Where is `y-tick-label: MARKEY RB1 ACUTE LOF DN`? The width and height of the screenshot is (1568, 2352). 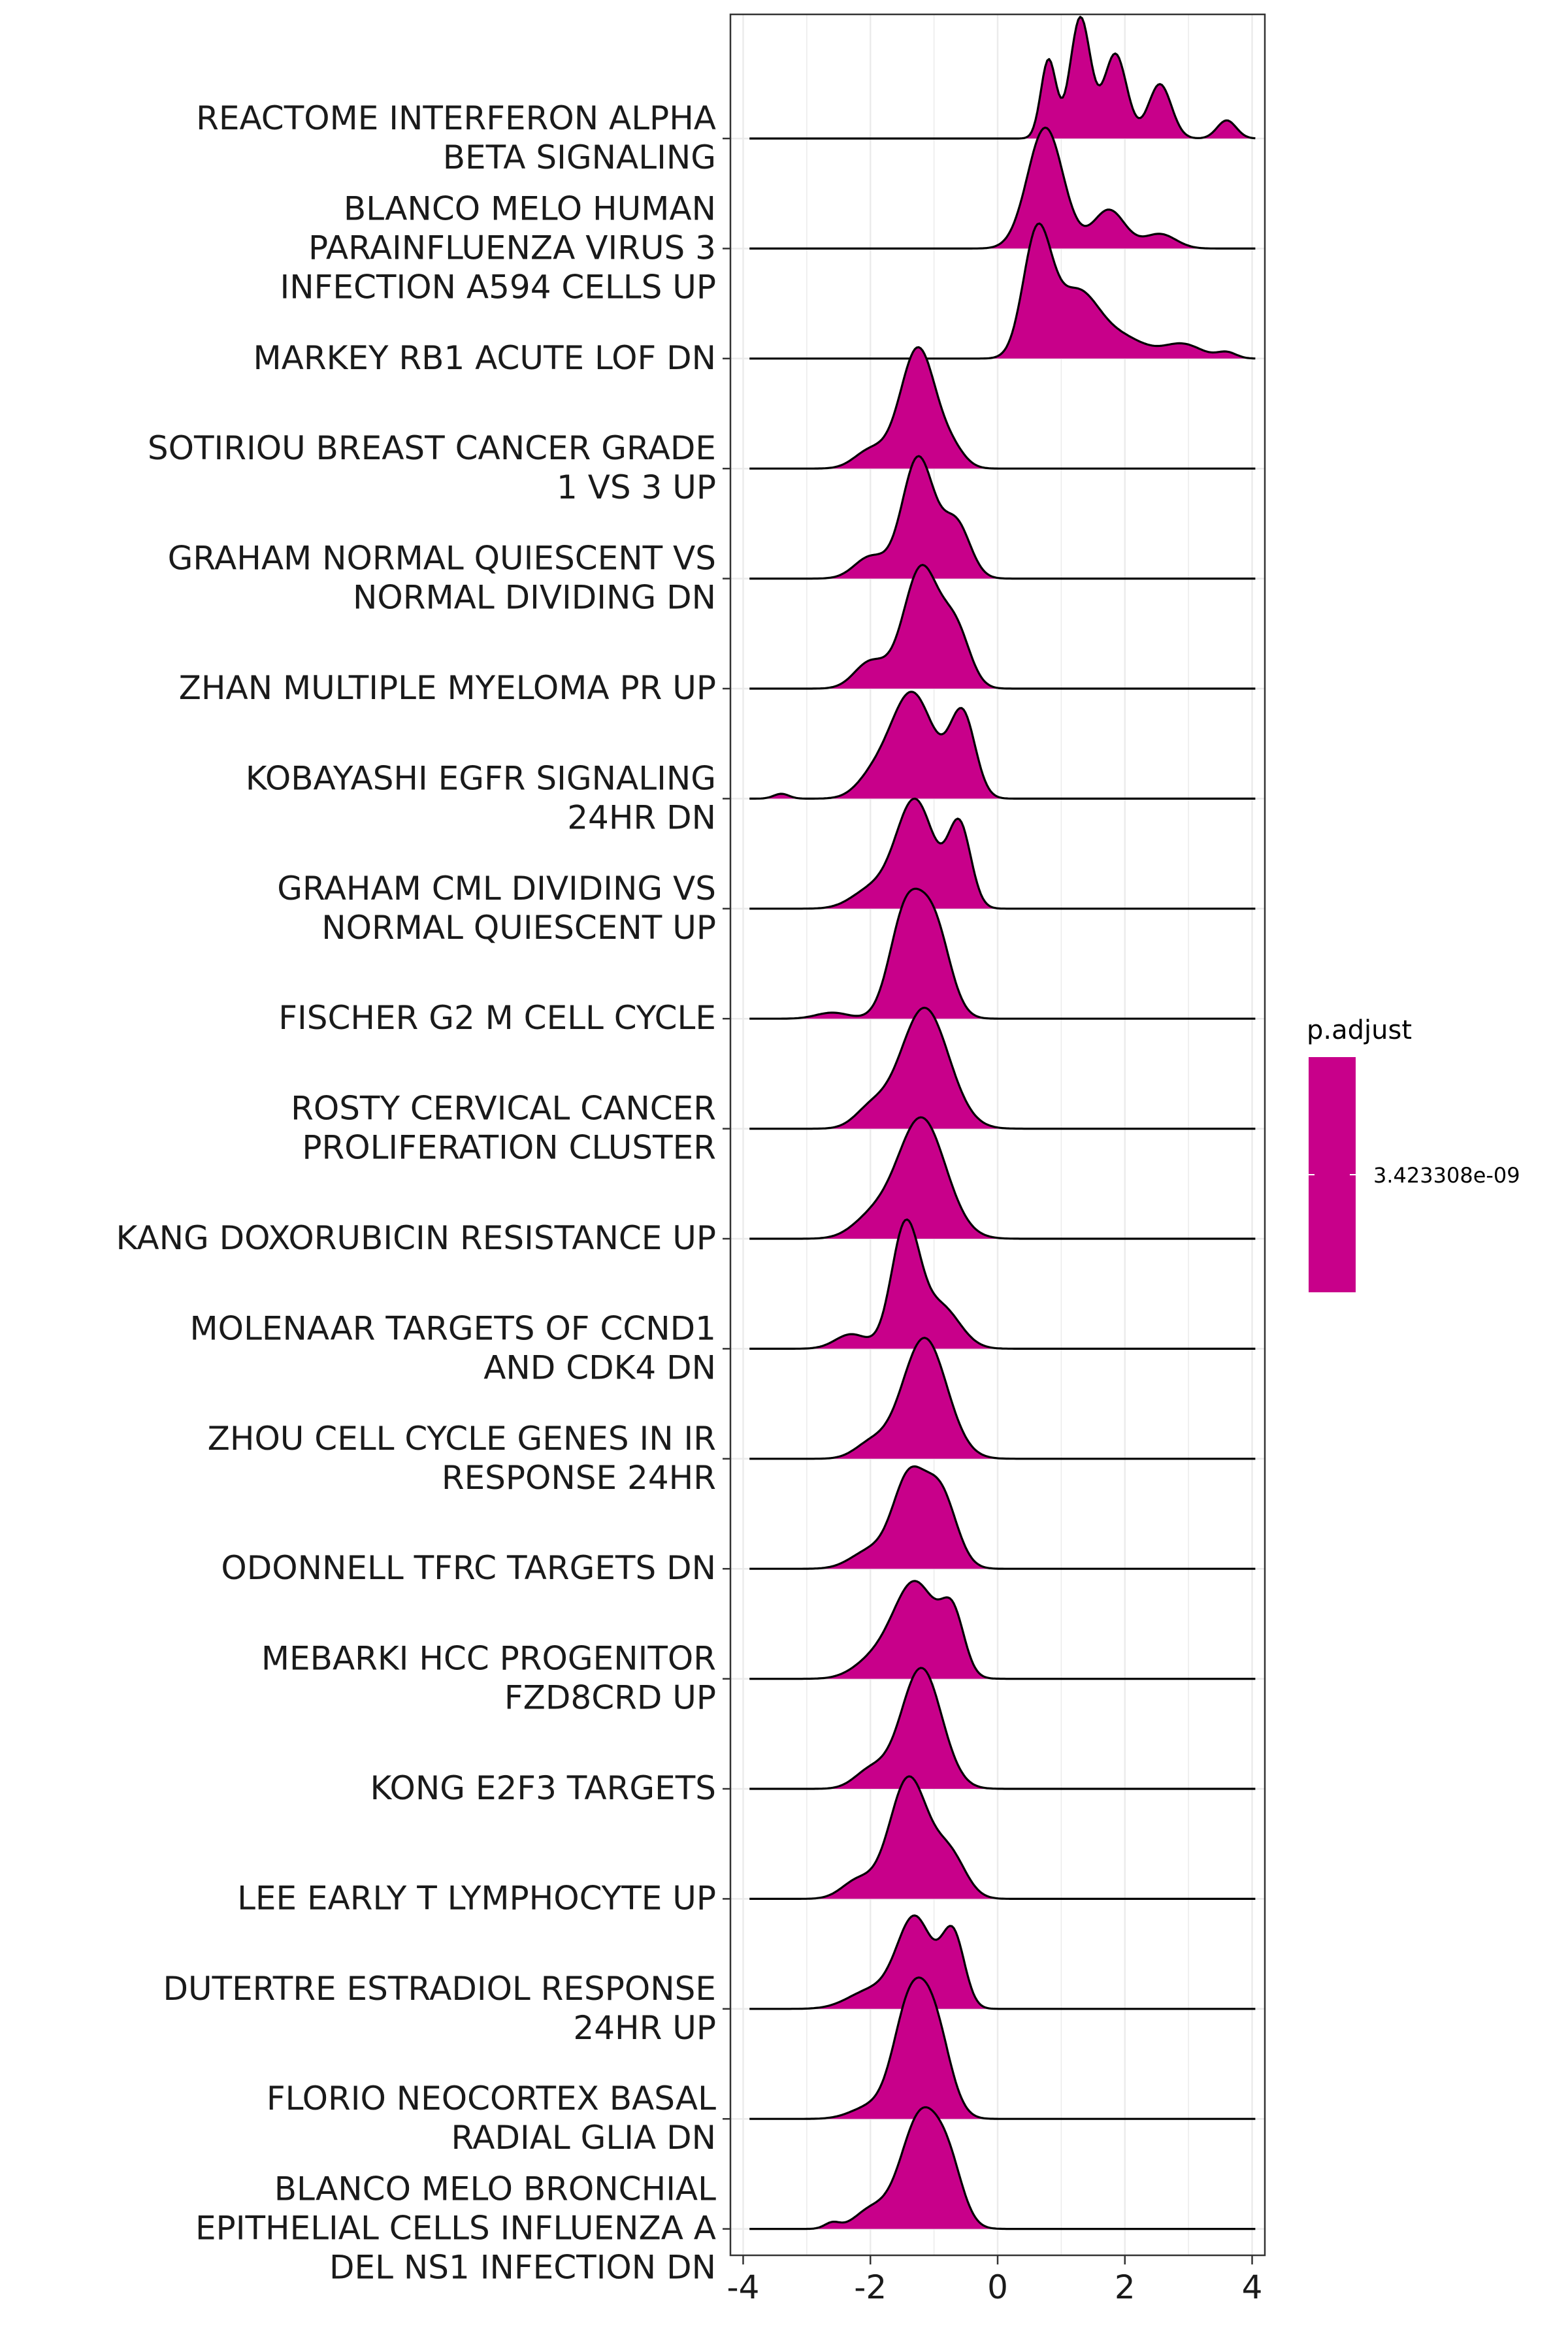
y-tick-label: MARKEY RB1 ACUTE LOF DN is located at coordinates (485, 358).